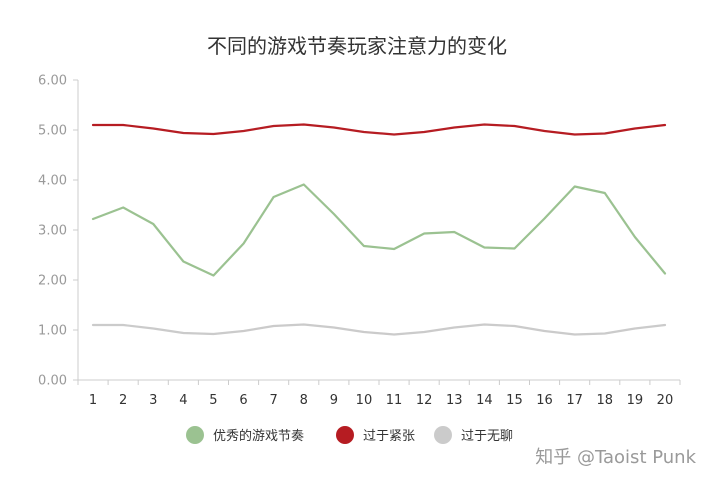 The image size is (713, 486). Describe the element at coordinates (52, 181) in the screenshot. I see `y-tick-label: 4.00` at that location.